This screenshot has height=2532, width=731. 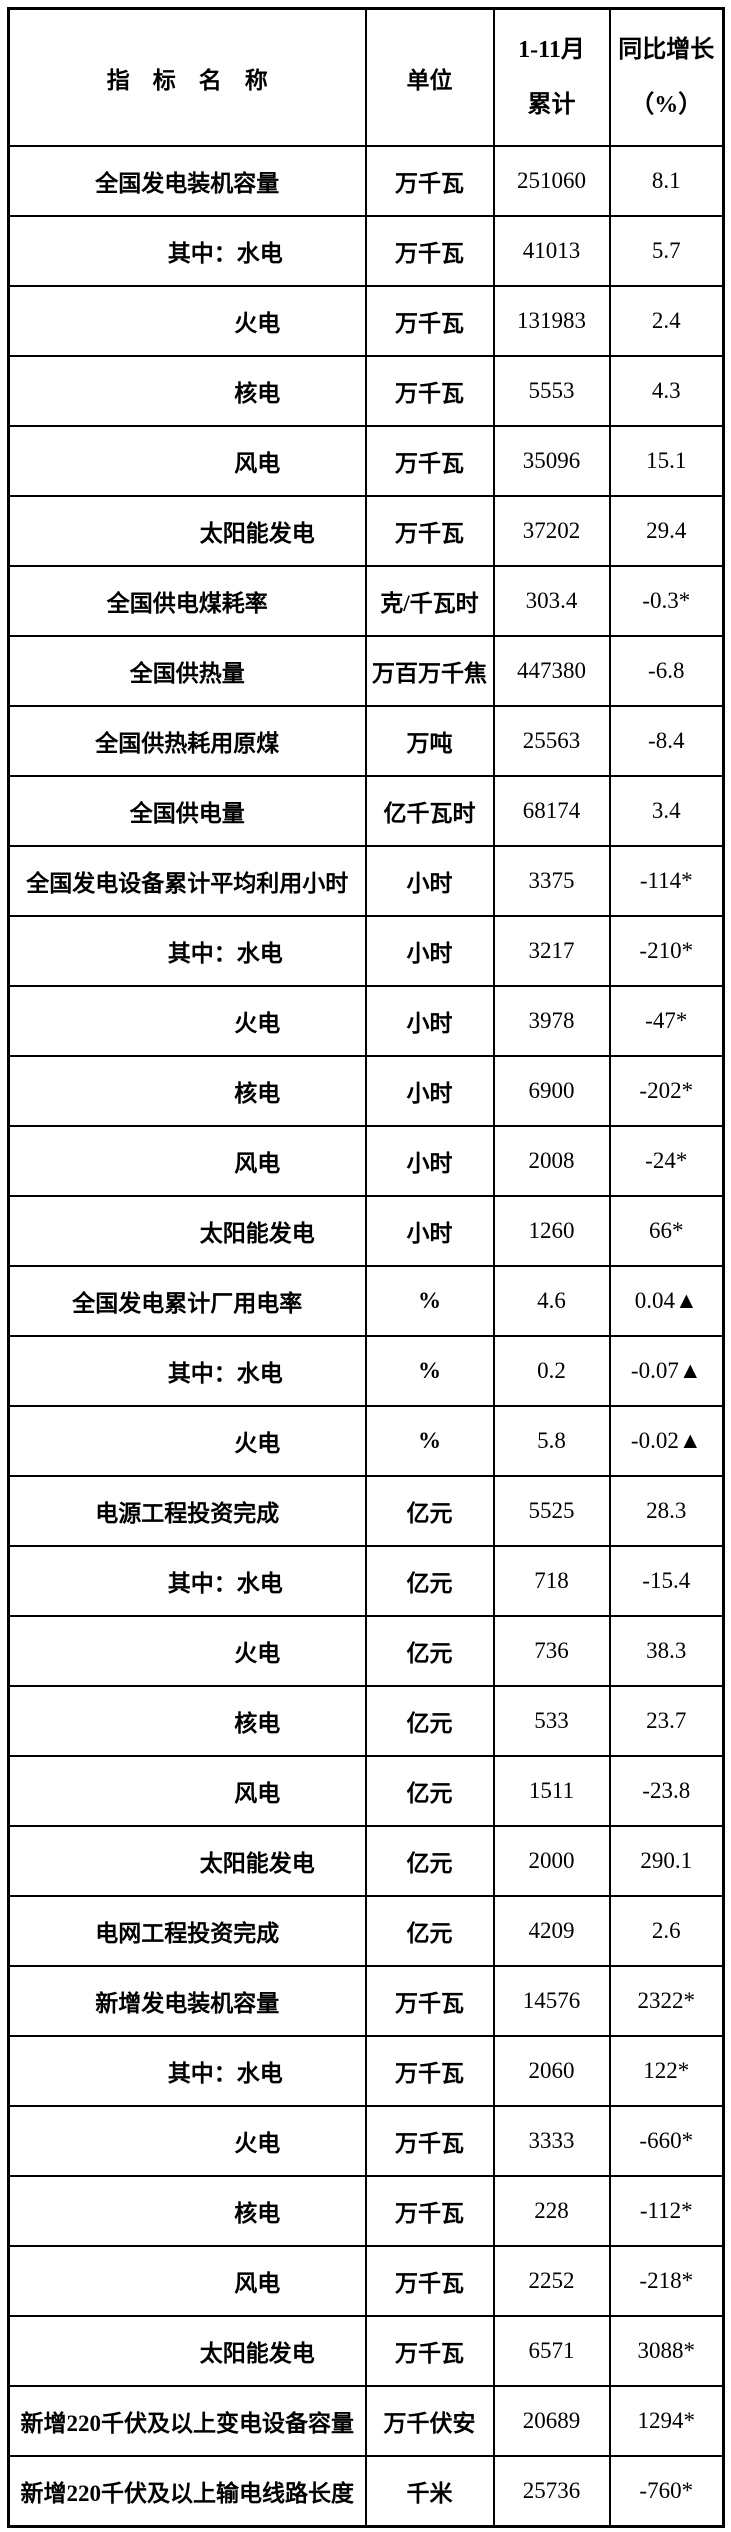 I want to click on table-row: 新增220千伏及以上输电线路长度 千米 25736 -760*, so click(x=366, y=2491).